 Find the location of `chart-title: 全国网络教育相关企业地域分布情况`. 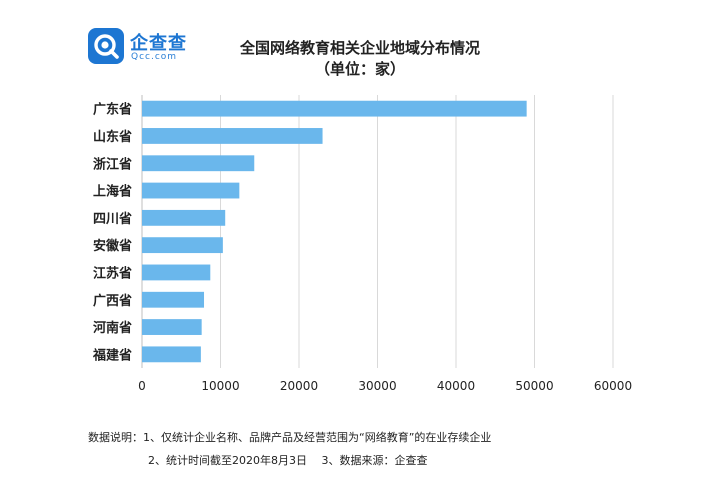

chart-title: 全国网络教育相关企业地域分布情况 is located at coordinates (359, 48).